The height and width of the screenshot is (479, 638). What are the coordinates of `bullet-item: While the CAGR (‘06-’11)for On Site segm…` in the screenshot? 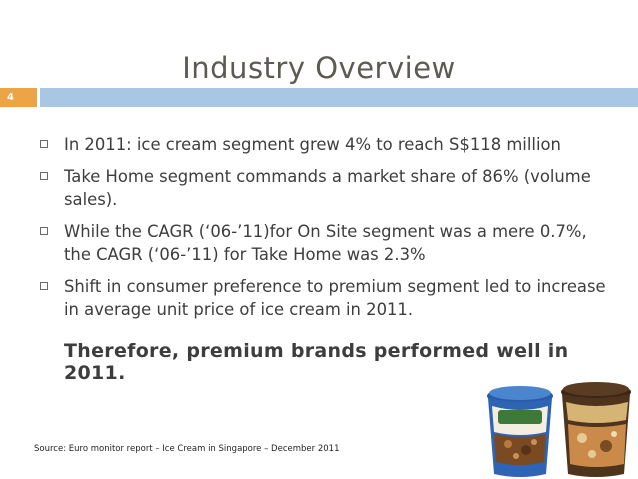 It's located at (326, 243).